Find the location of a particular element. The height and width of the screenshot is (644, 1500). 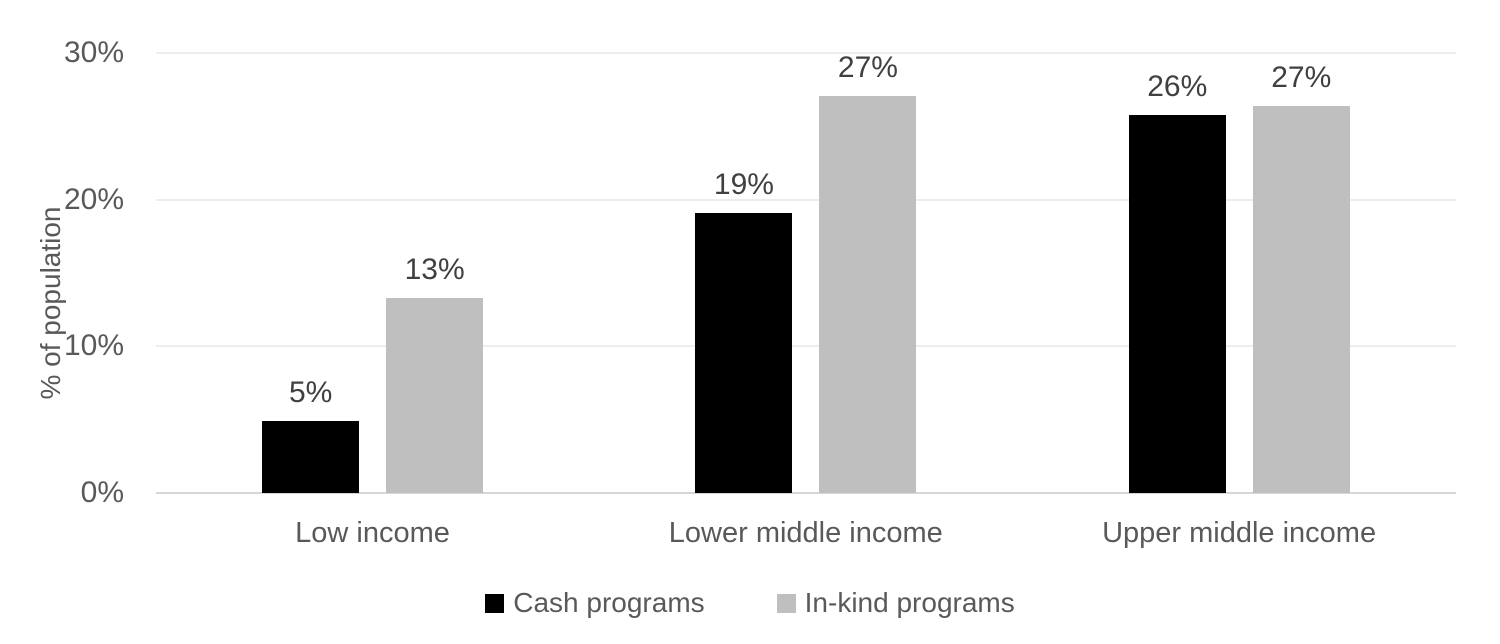

data-label-cash-programs-lower-middle-income: 19% is located at coordinates (743, 184).